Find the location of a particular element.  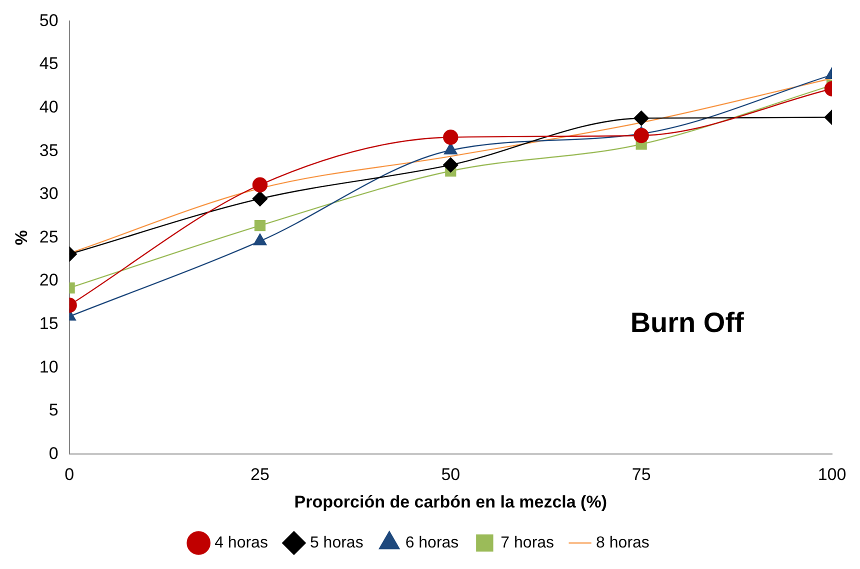

y-tick-label: 30 is located at coordinates (48, 194).